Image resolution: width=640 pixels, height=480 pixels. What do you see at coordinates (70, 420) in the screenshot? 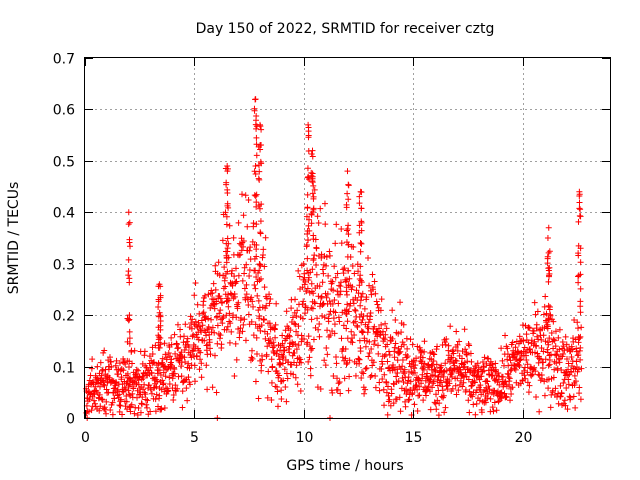
I see `y-tick-label: 0` at bounding box center [70, 420].